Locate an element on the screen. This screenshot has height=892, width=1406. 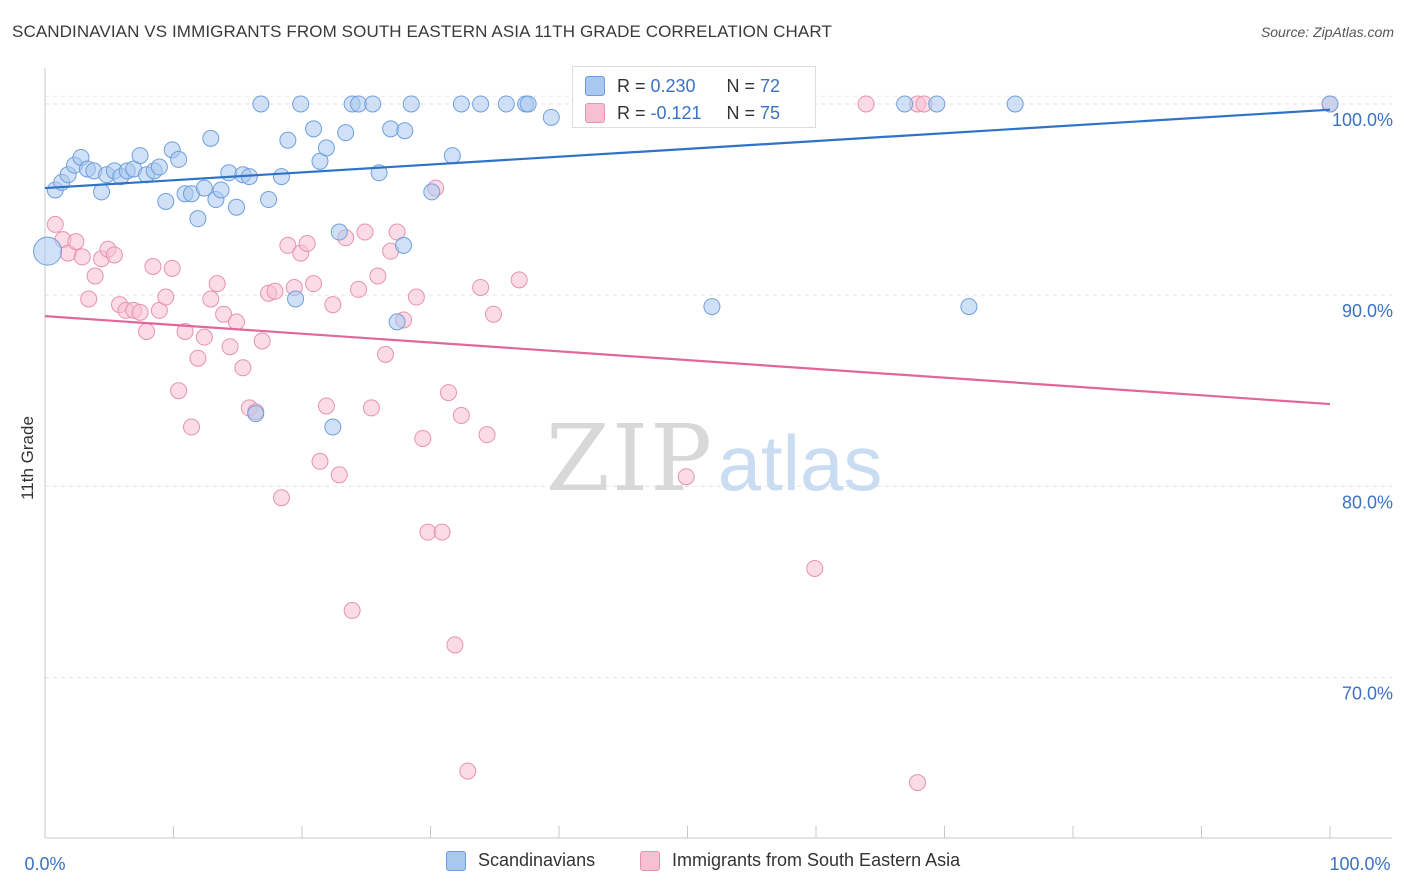
legend-label-immigrants: Immigrants from South Eastern Asia is located at coordinates (816, 860).